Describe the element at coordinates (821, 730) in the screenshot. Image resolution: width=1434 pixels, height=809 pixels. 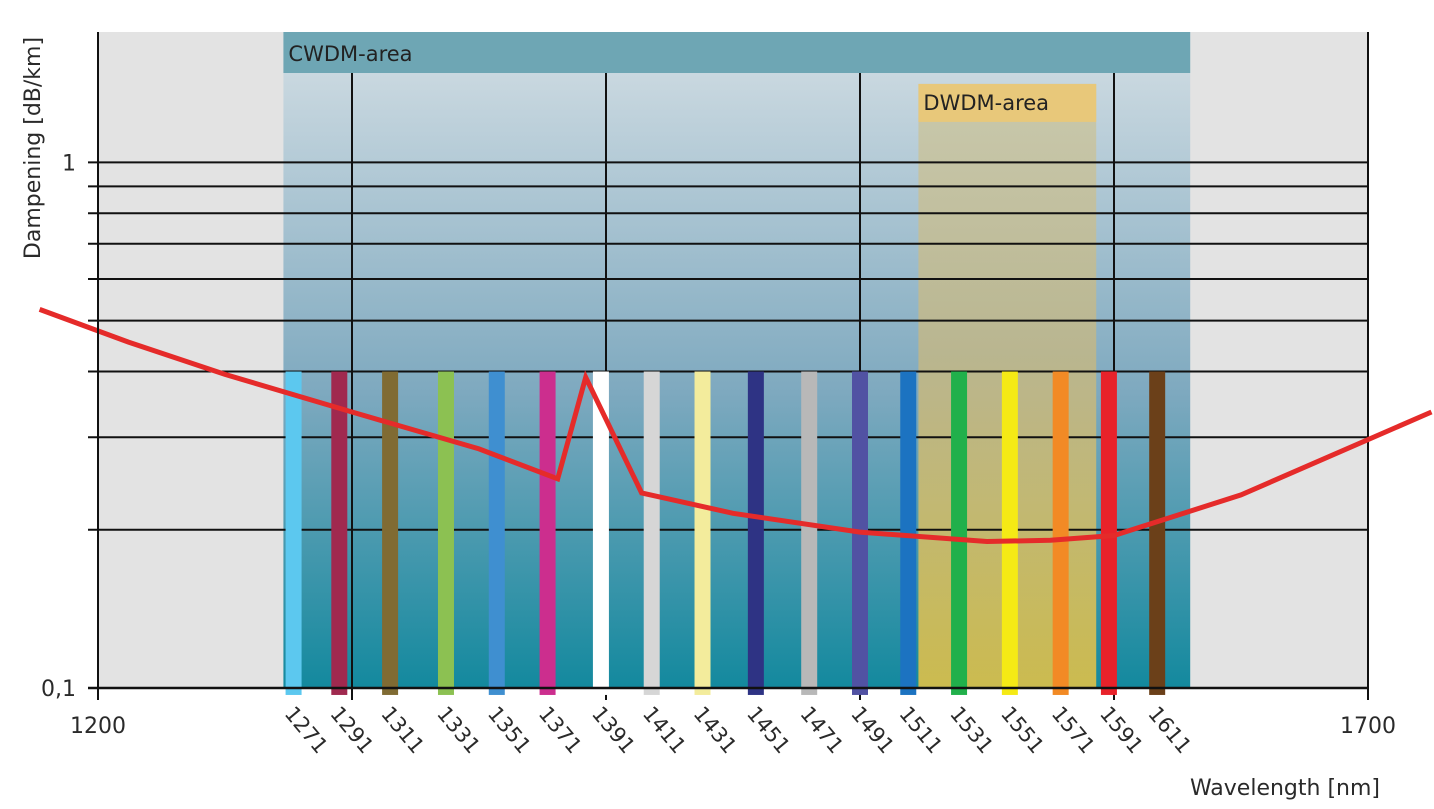
I see `channel-label: 1471` at that location.